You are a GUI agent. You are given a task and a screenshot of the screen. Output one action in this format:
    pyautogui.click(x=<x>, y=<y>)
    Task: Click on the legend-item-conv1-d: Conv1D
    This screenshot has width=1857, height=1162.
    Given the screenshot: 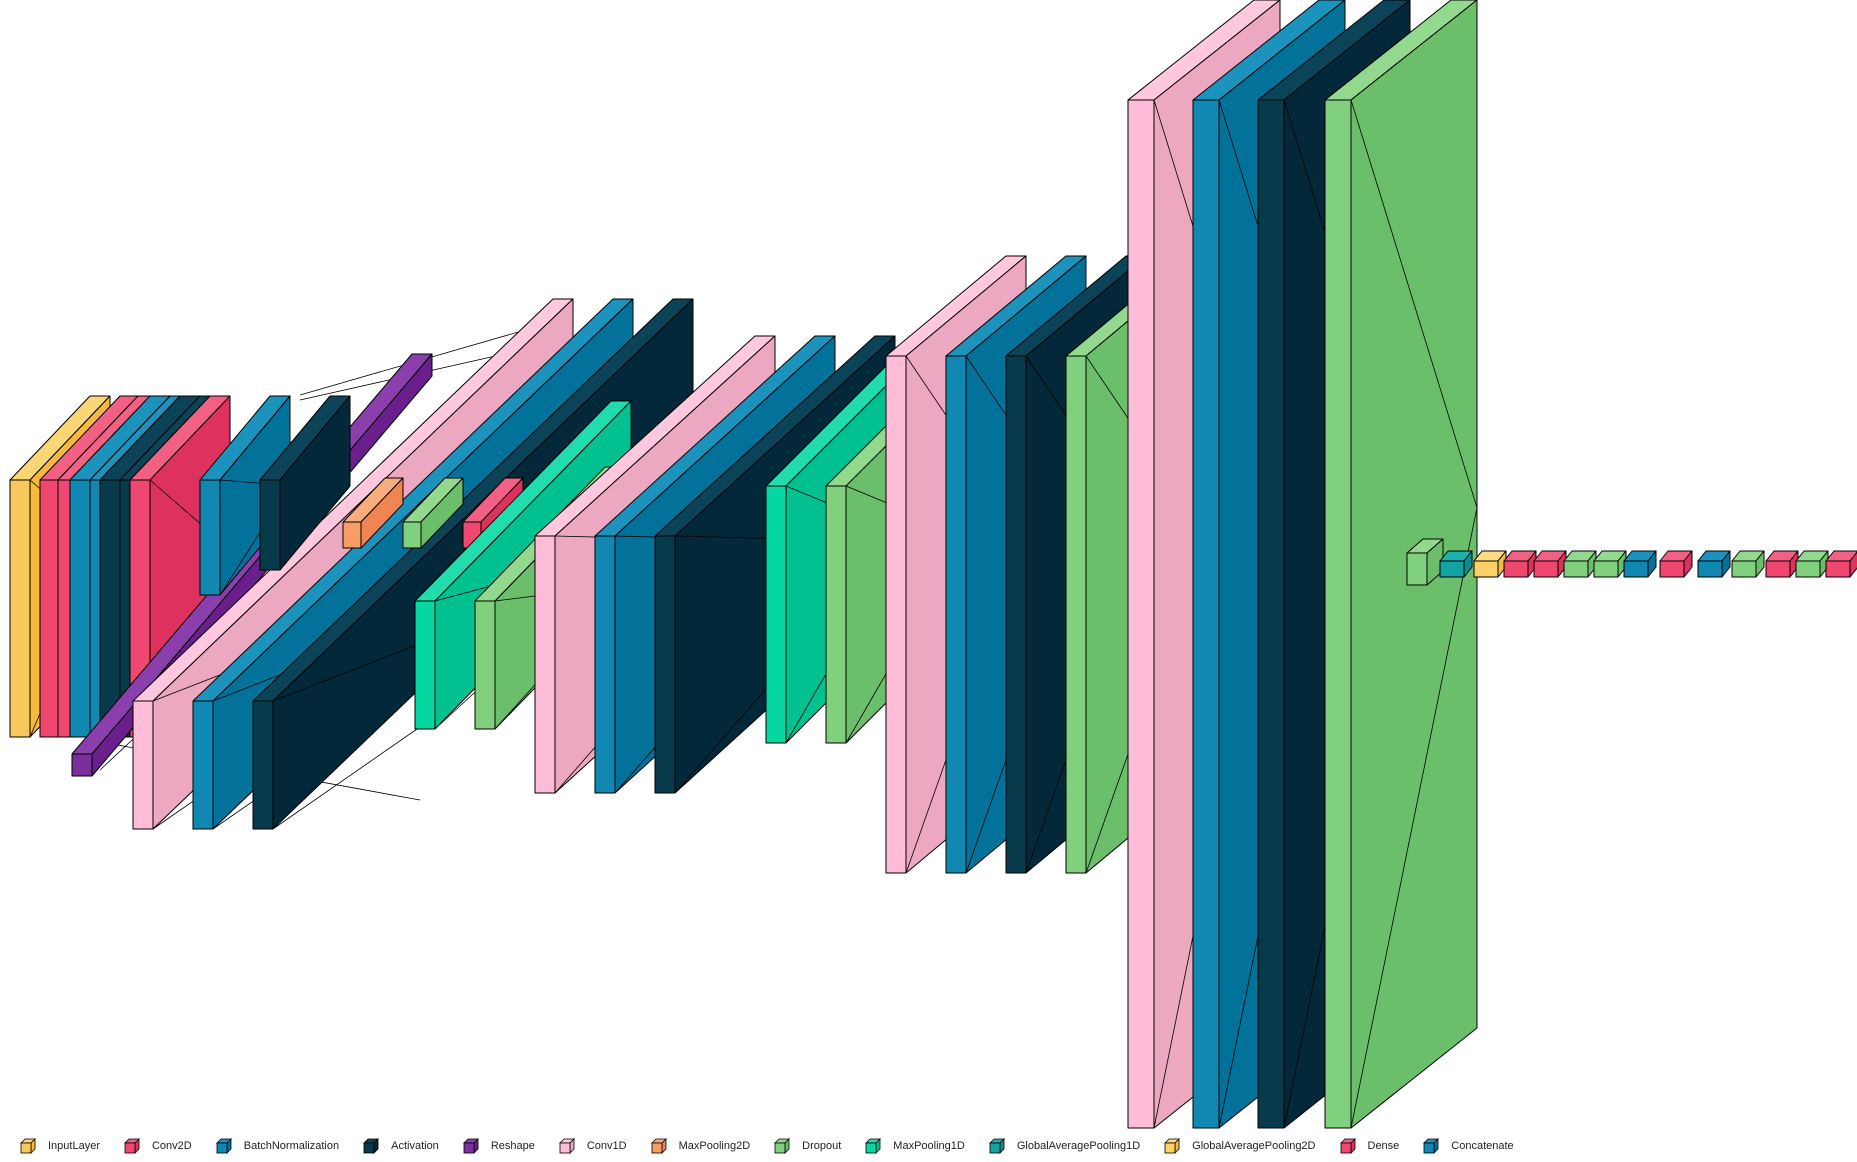 What is the action you would take?
    pyautogui.click(x=592, y=1146)
    